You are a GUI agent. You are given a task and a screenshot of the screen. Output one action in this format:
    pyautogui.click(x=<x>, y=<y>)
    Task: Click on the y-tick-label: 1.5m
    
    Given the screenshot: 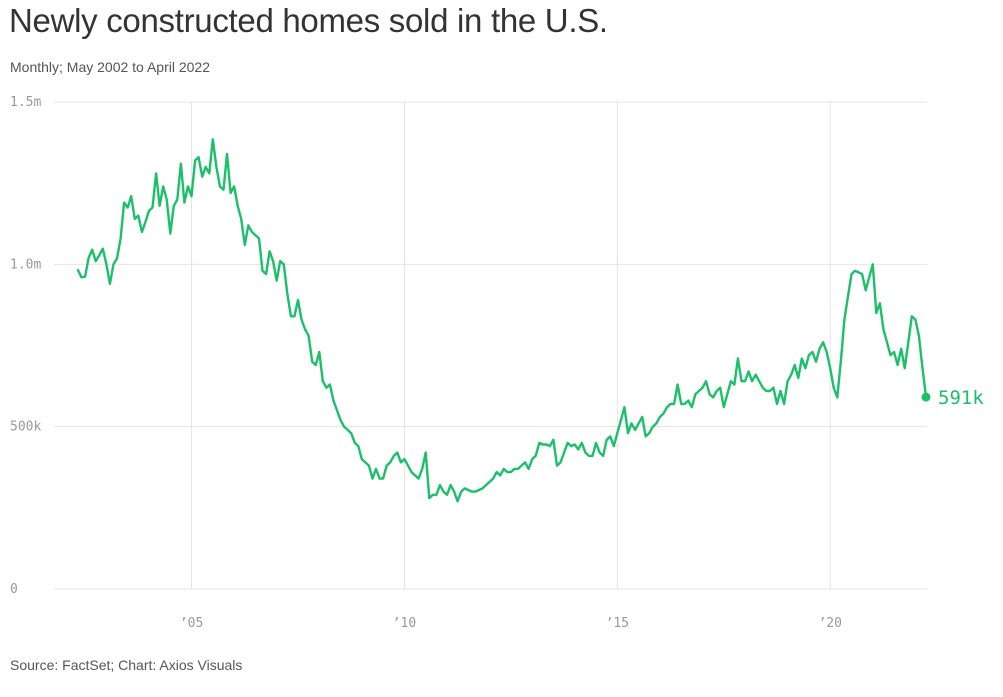 What is the action you would take?
    pyautogui.click(x=25, y=102)
    